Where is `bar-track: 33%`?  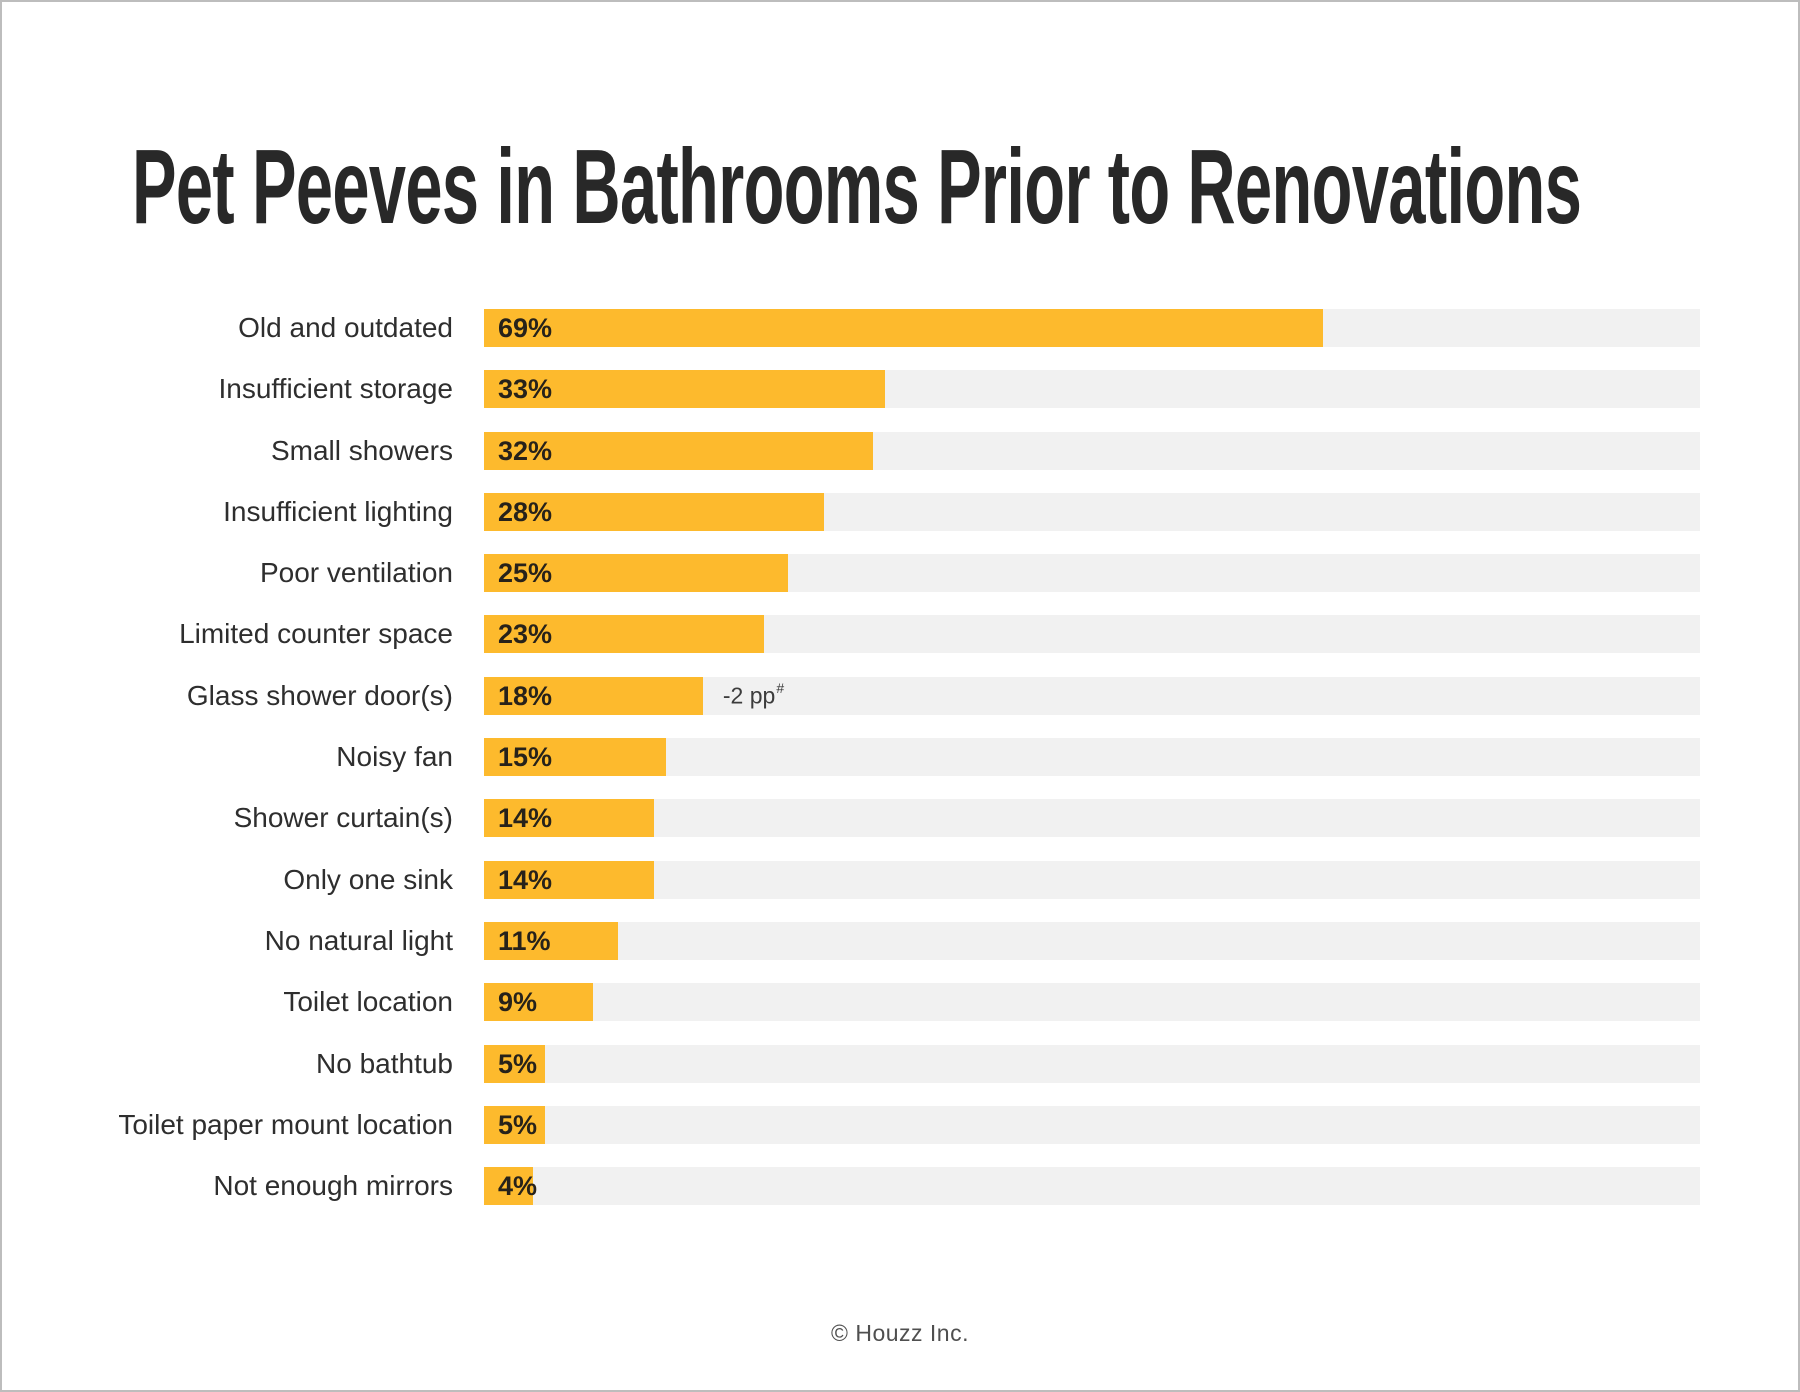
bar-track: 33% is located at coordinates (1092, 389).